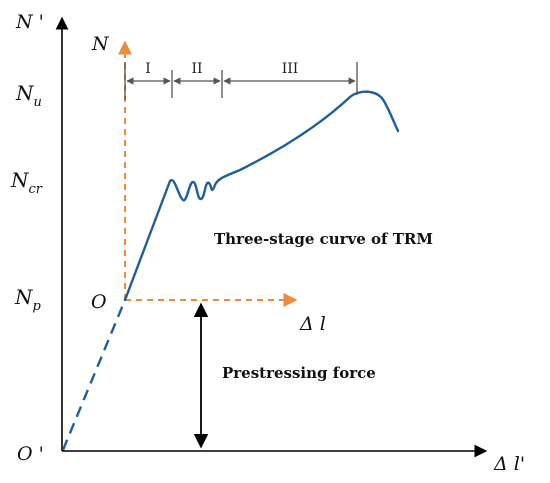 The image size is (550, 483). I want to click on stage-label-1: I, so click(148, 69).